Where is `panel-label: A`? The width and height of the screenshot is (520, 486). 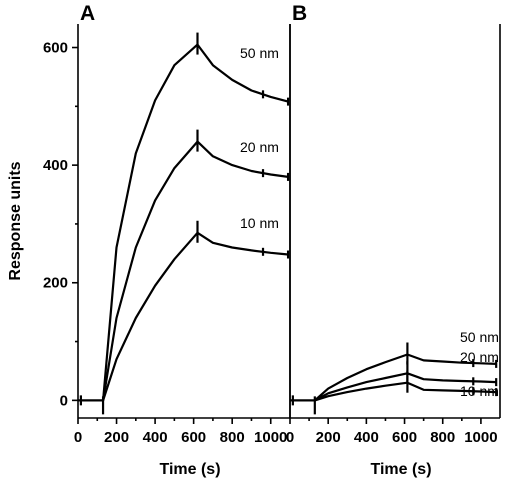 panel-label: A is located at coordinates (87, 13).